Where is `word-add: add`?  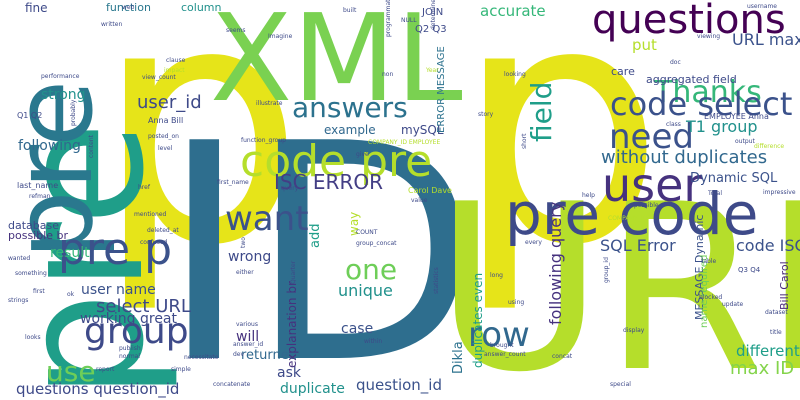 word-add: add is located at coordinates (315, 236).